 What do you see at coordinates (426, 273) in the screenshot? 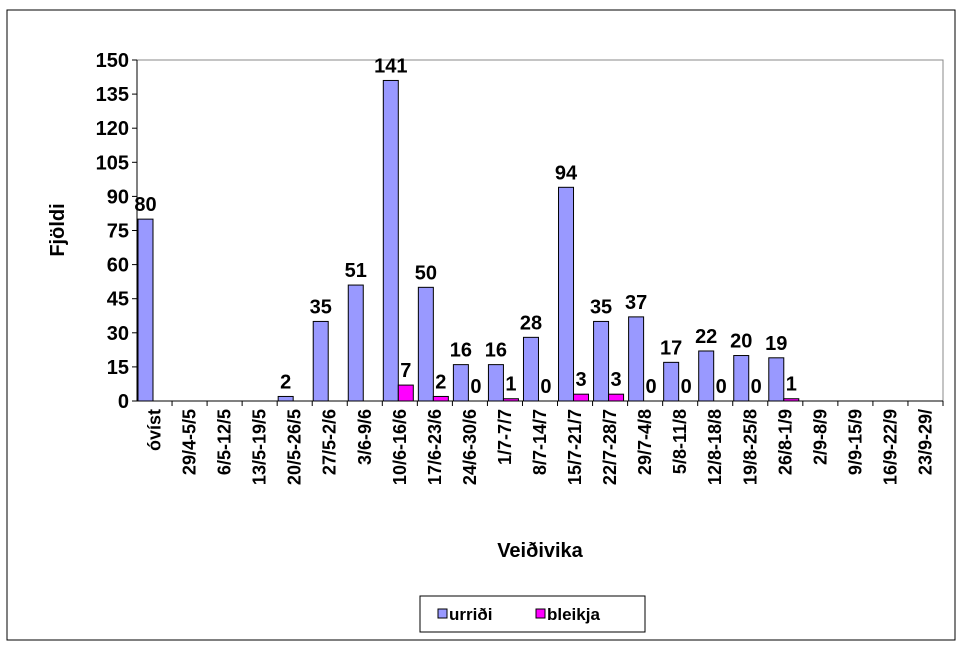
I see `data-label: 50` at bounding box center [426, 273].